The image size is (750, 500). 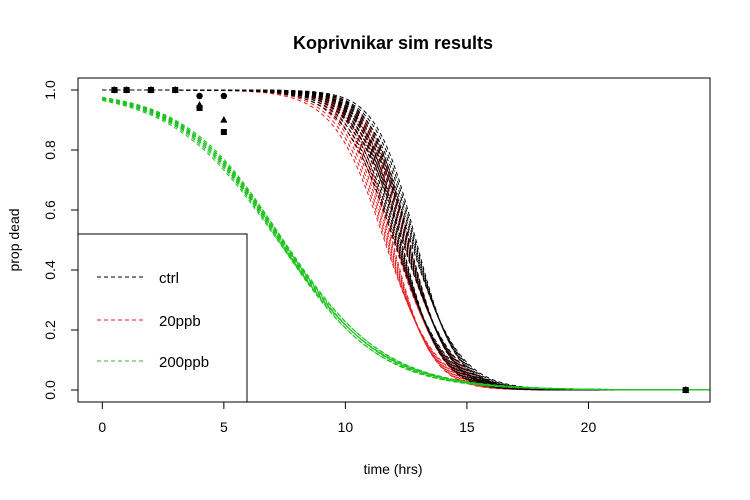 I want to click on y-tick-label: 0.2, so click(x=50, y=330).